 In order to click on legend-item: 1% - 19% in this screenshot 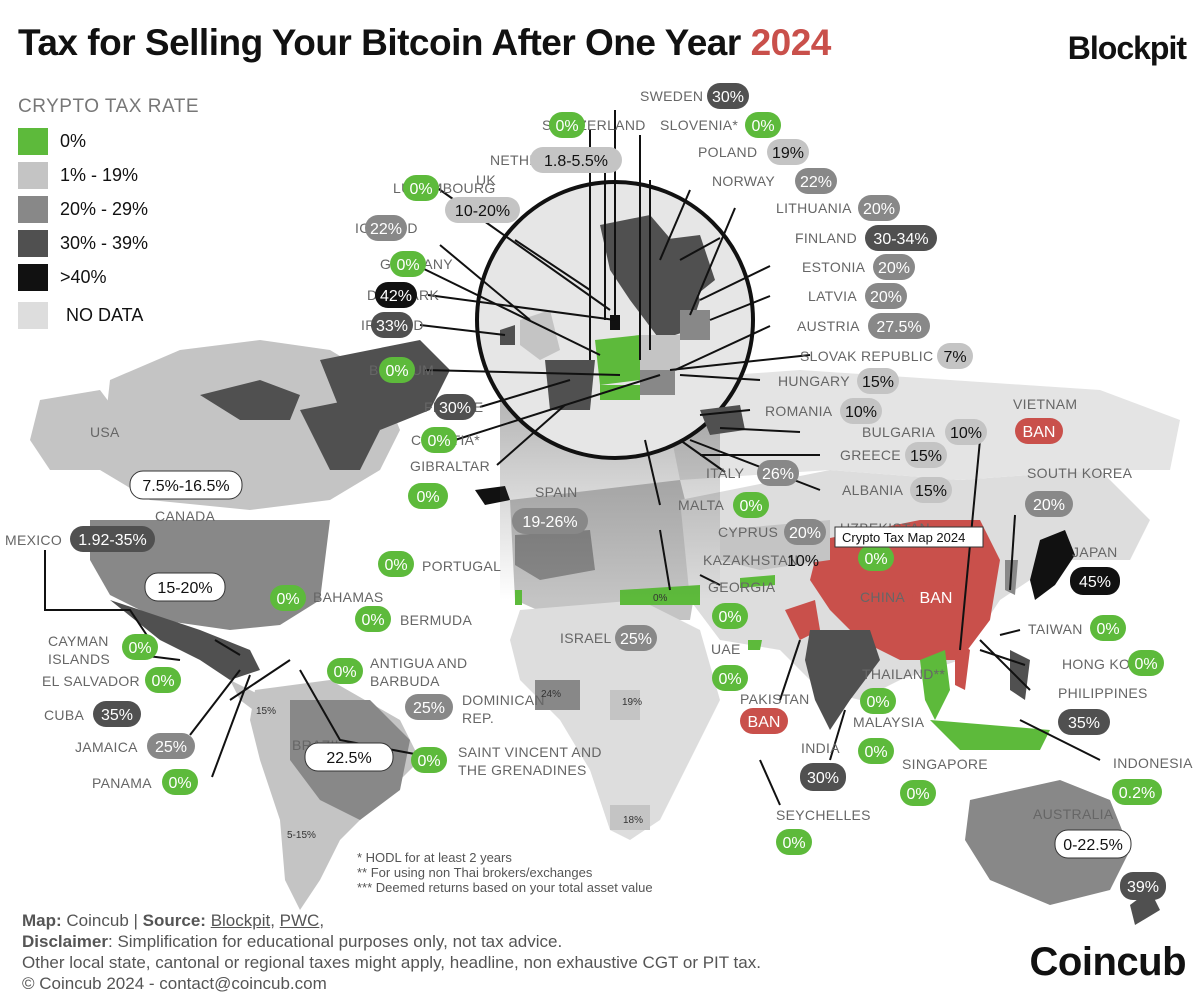, I will do `click(108, 175)`.